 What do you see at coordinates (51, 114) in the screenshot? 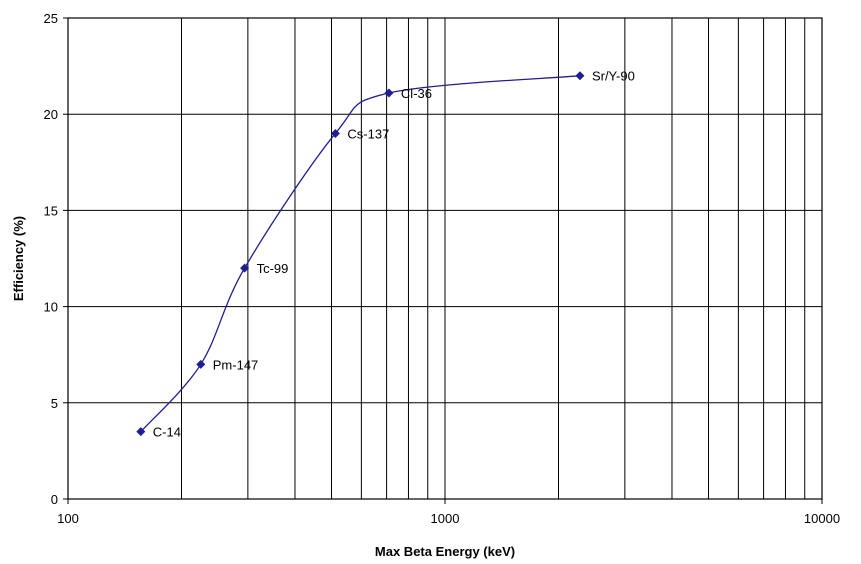
I see `y-tick-label: 20` at bounding box center [51, 114].